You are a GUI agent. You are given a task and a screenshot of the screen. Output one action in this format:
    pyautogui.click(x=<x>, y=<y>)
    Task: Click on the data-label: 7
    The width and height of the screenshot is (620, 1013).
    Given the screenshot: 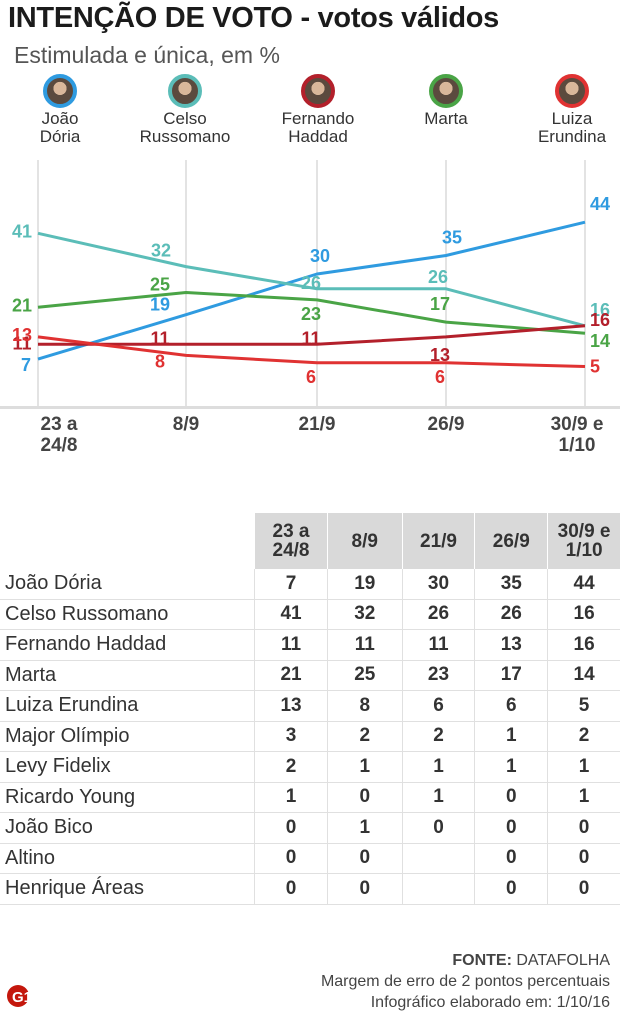 What is the action you would take?
    pyautogui.click(x=26, y=365)
    